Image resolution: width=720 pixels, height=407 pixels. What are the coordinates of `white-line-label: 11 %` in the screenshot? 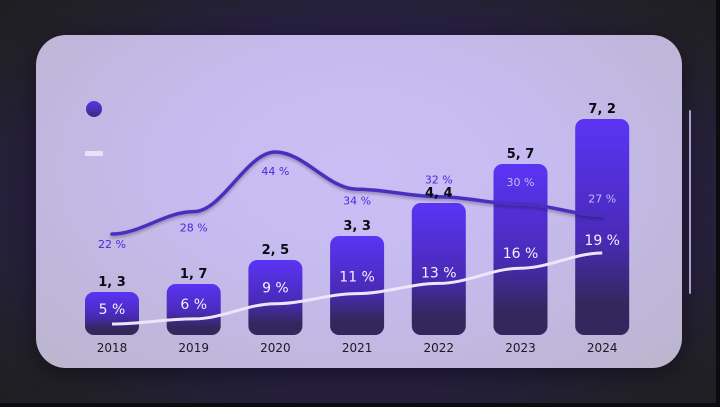 It's located at (357, 278).